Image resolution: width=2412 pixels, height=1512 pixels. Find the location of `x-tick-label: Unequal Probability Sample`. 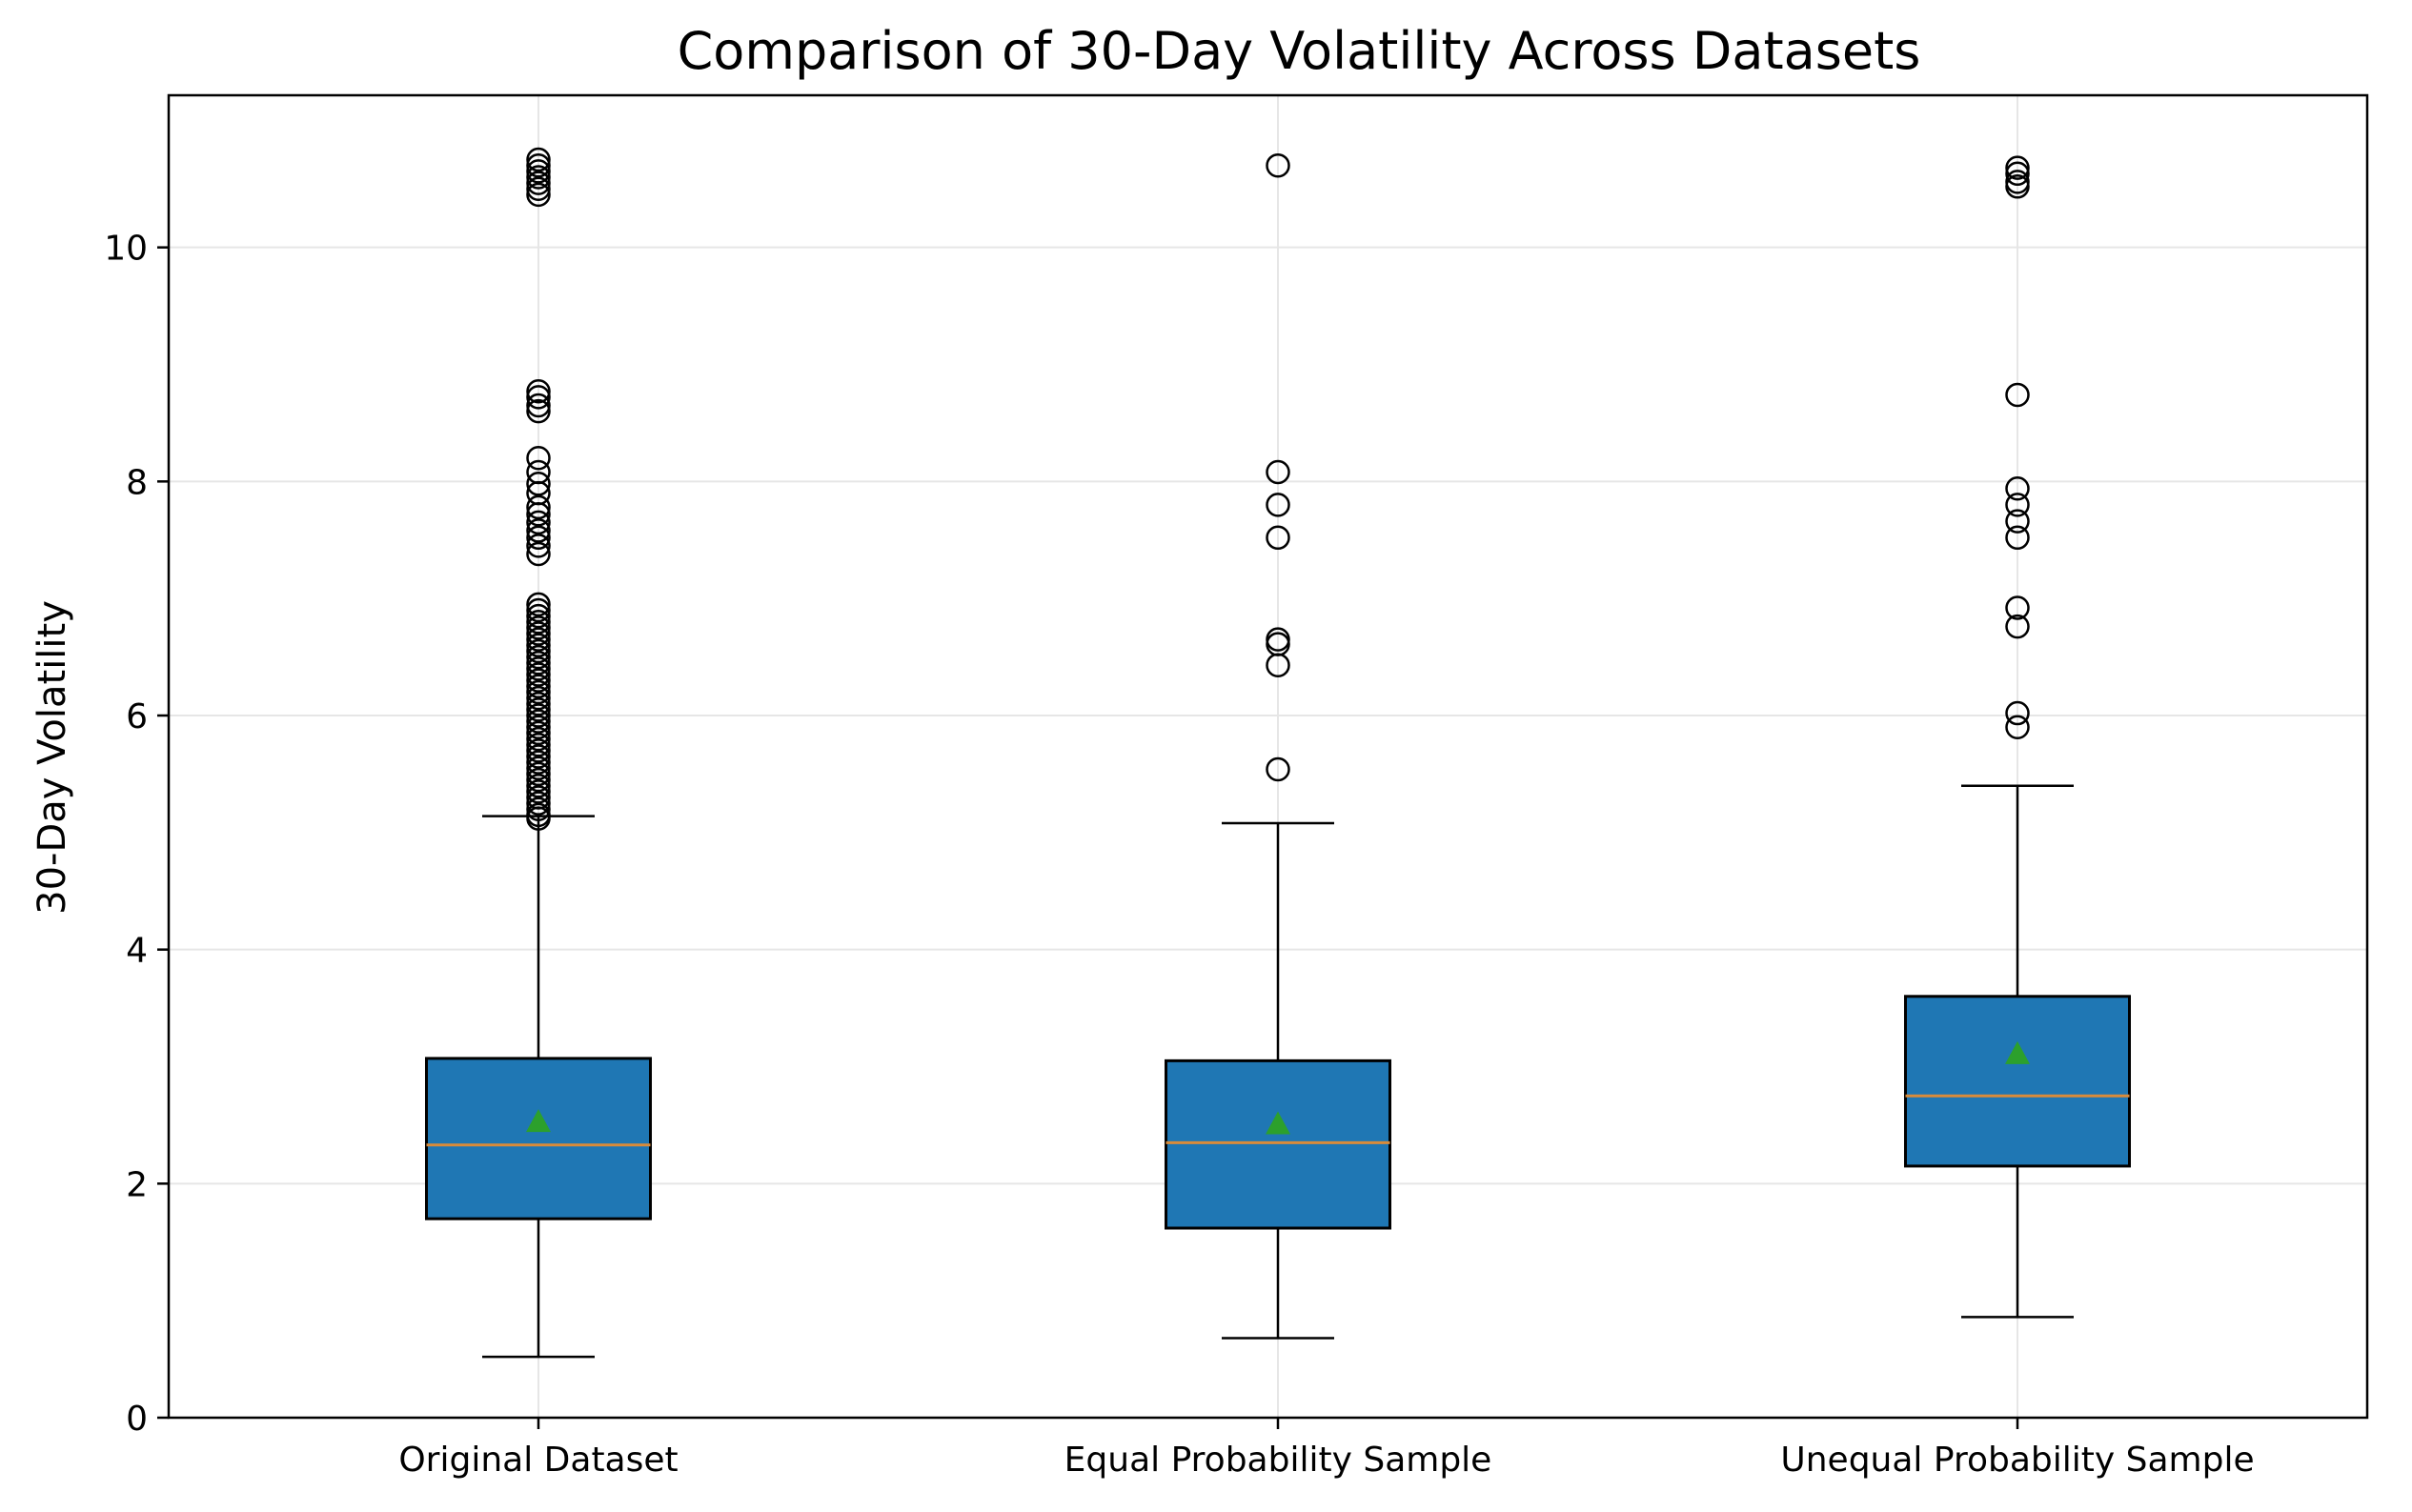

x-tick-label: Unequal Probability Sample is located at coordinates (2017, 1460).